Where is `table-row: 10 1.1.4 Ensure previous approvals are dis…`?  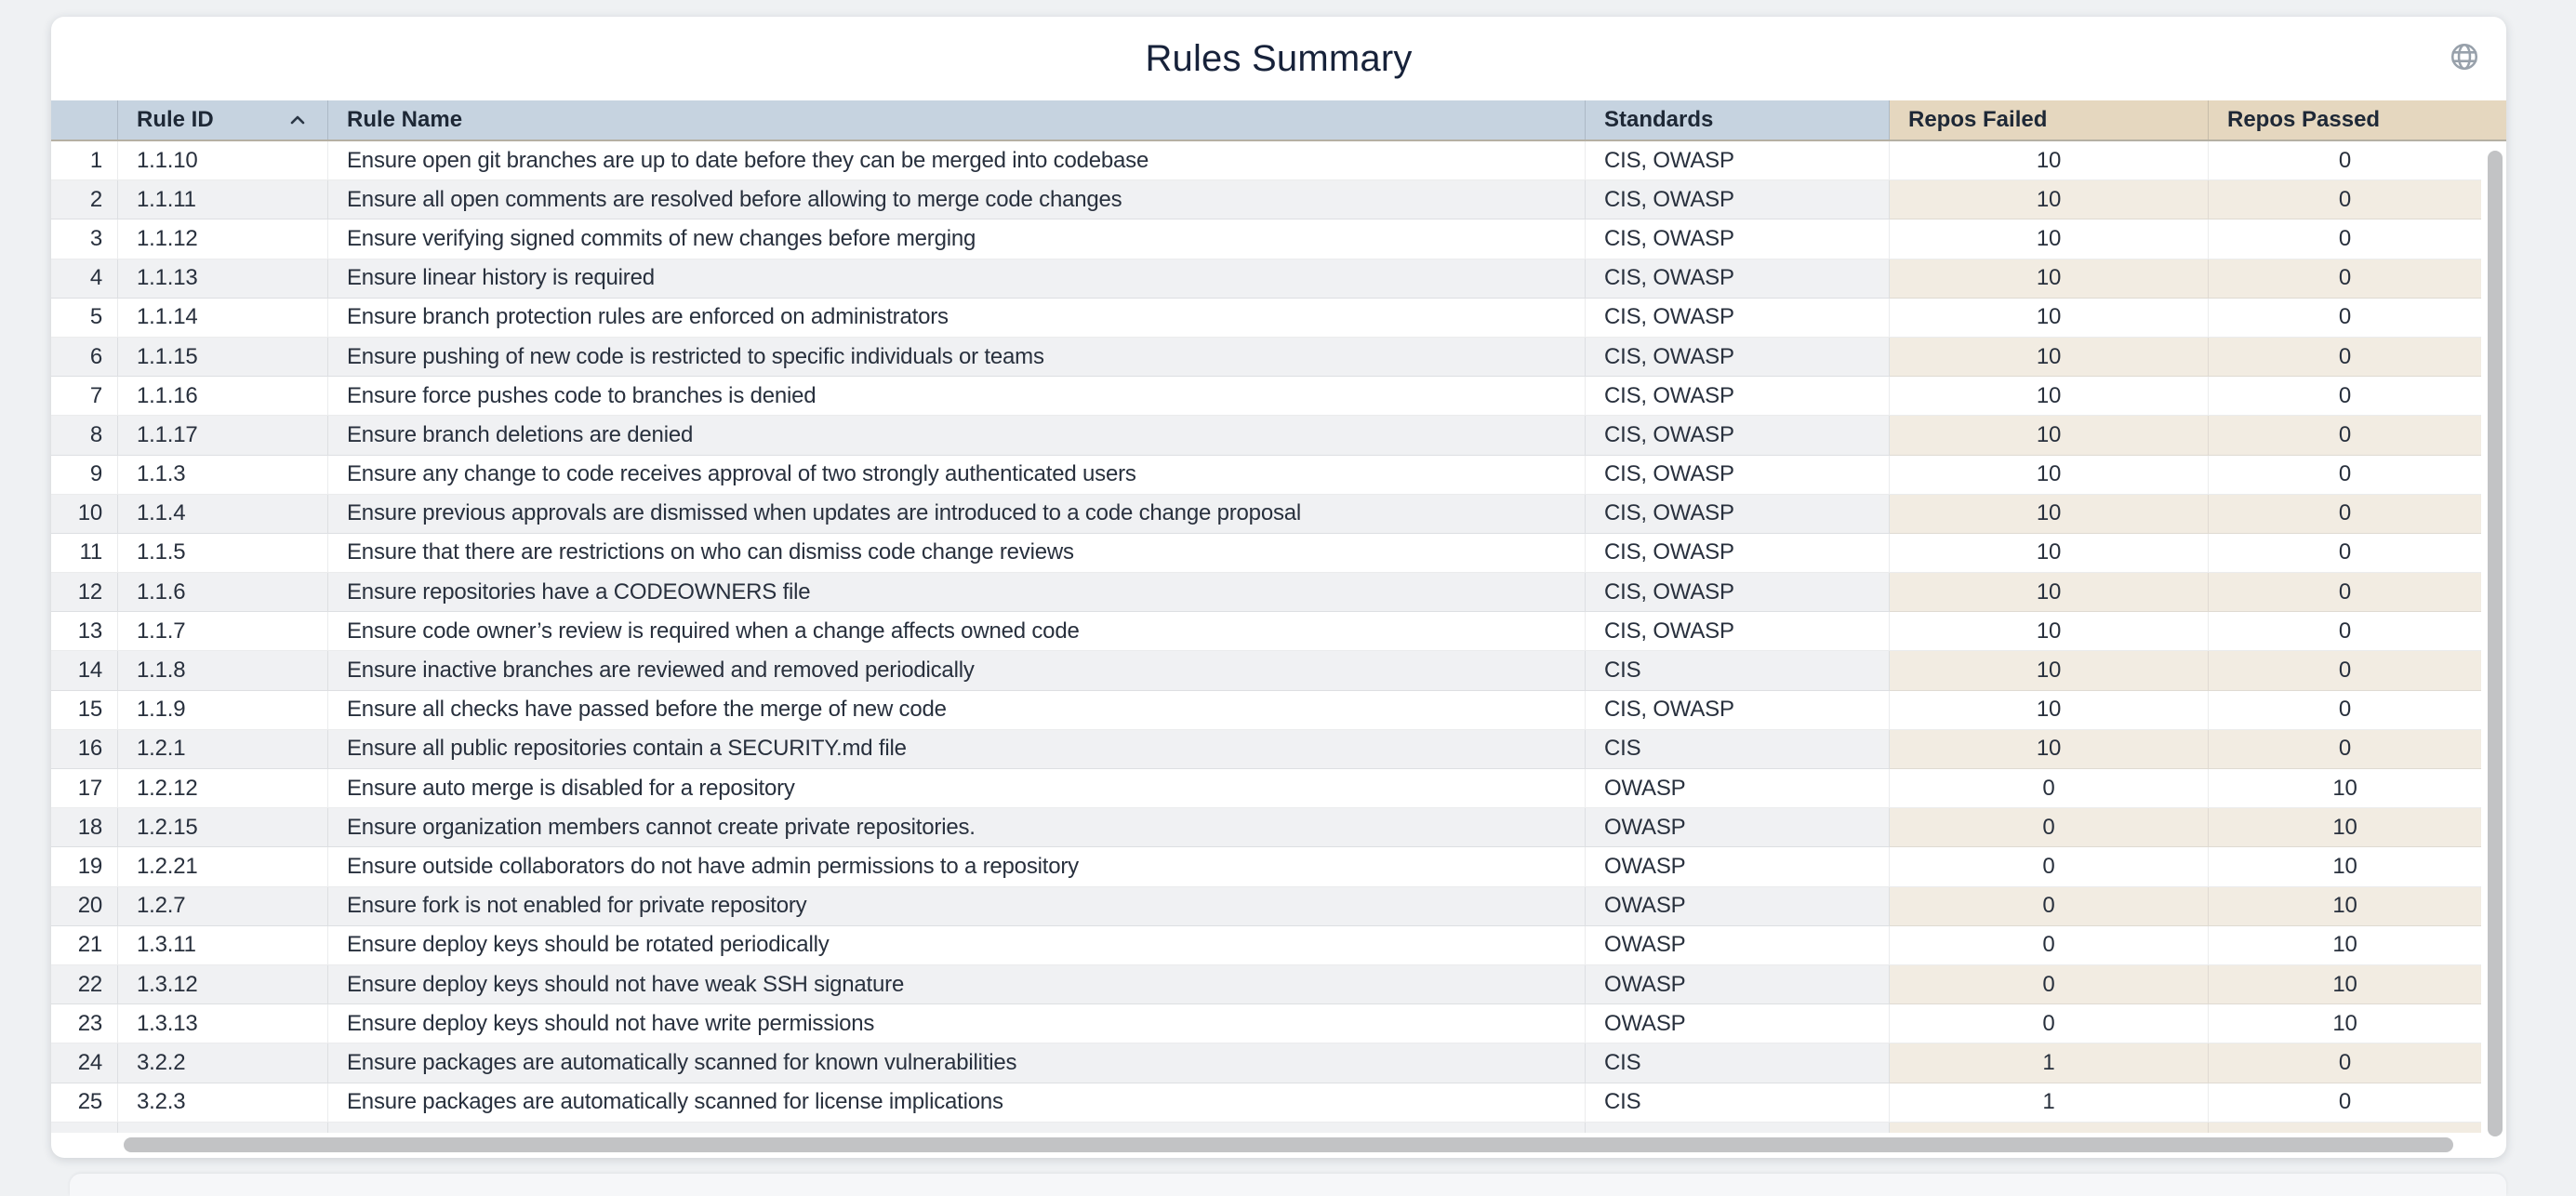 table-row: 10 1.1.4 Ensure previous approvals are dis… is located at coordinates (1278, 514).